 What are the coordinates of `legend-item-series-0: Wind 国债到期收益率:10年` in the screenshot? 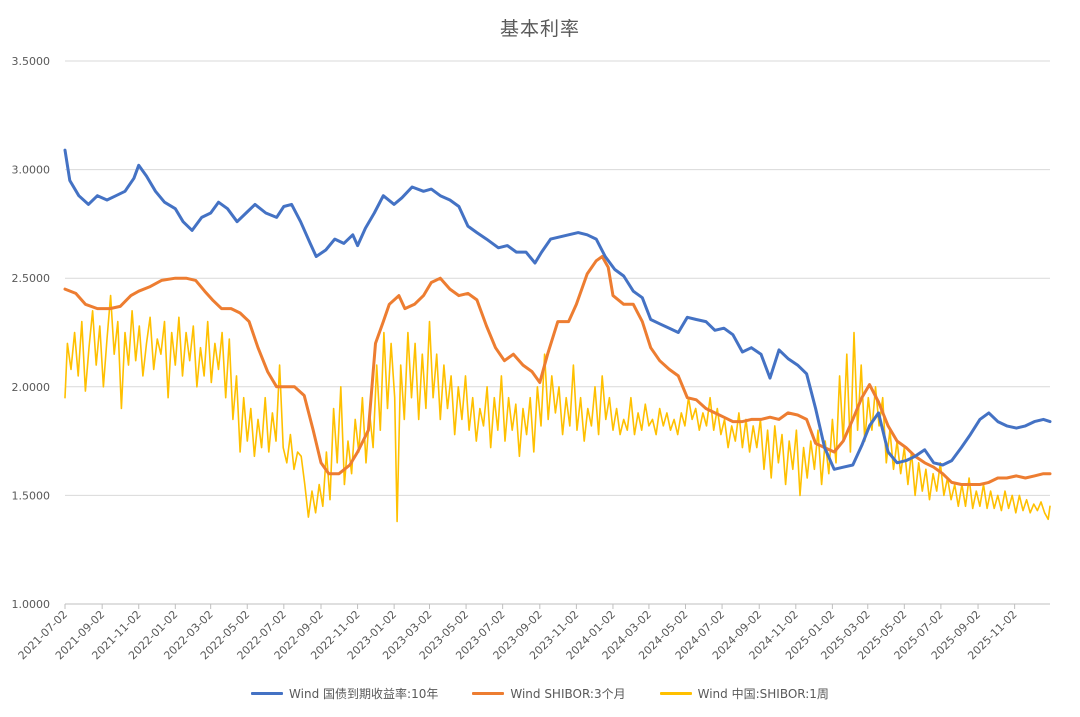 It's located at (344, 693).